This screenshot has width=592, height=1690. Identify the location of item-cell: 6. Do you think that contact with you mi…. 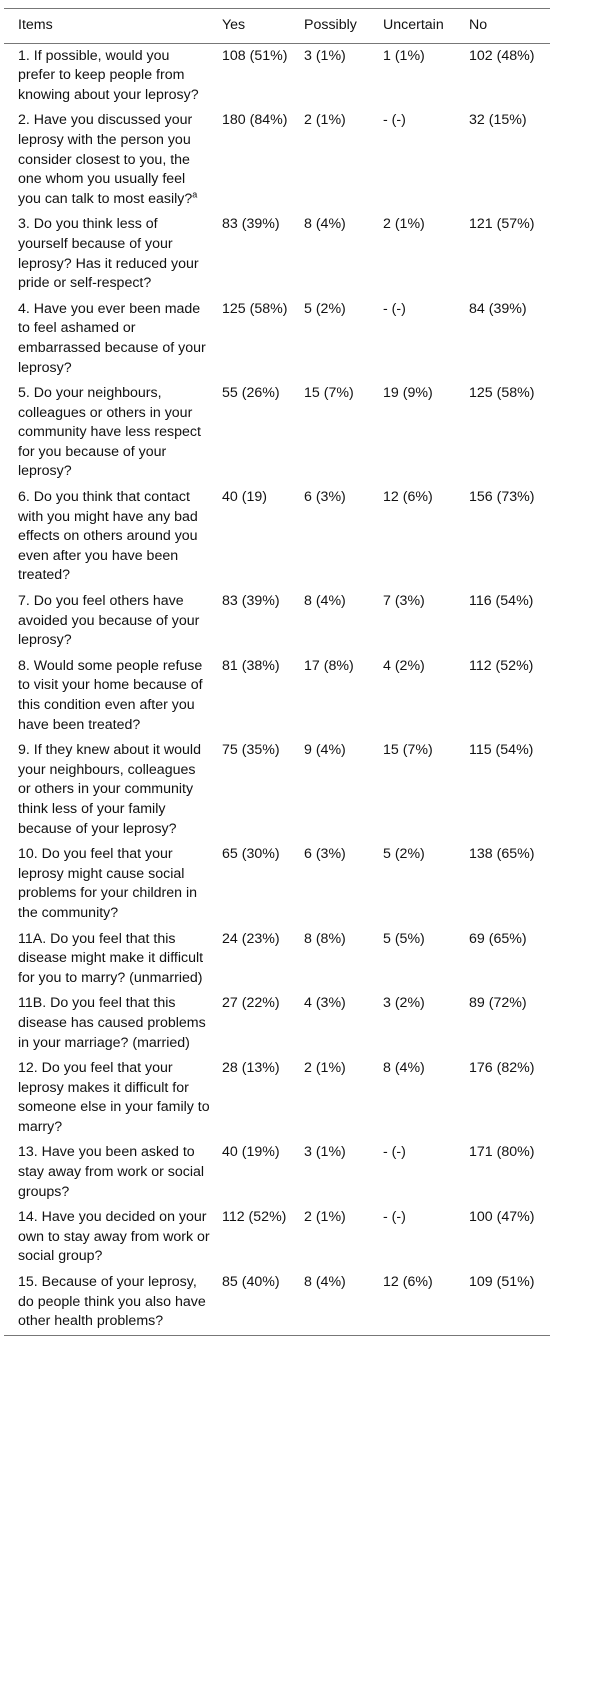
(109, 537).